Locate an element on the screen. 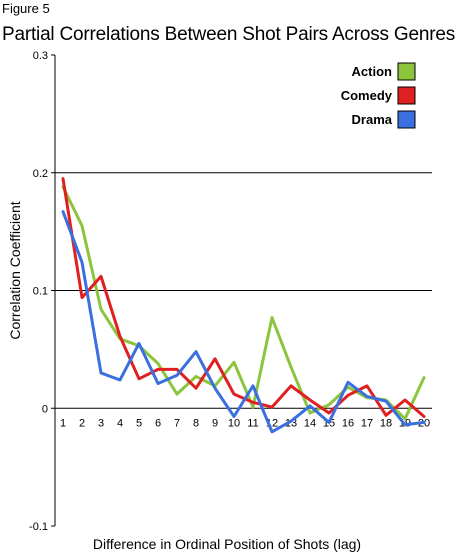 Image resolution: width=474 pixels, height=555 pixels. y-tick-labels: 0.3 0.2 0.1 0 -0.1 is located at coordinates (38, 291).